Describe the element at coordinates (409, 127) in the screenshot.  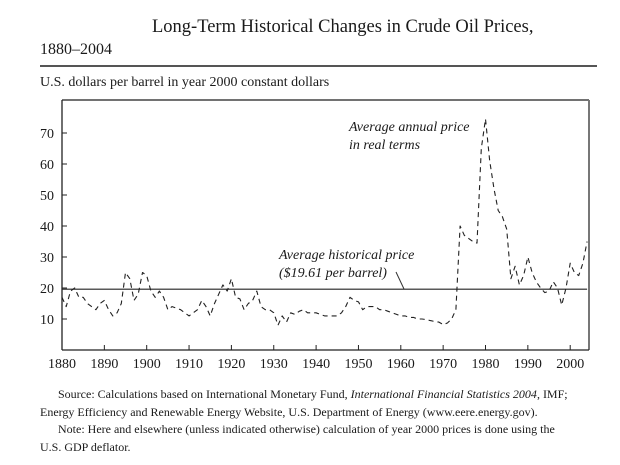
I see `annotation-annual-price-line1: Average annual price` at that location.